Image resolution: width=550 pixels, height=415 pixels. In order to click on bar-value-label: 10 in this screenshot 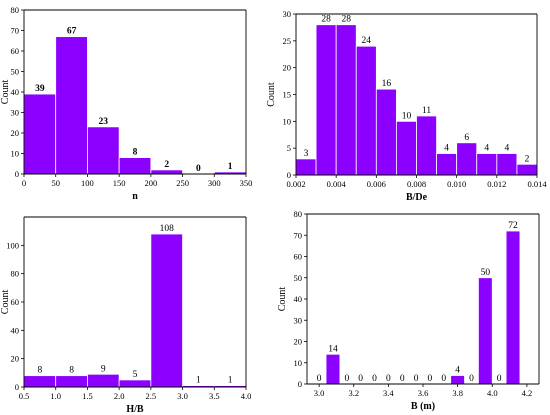, I will do `click(407, 116)`.